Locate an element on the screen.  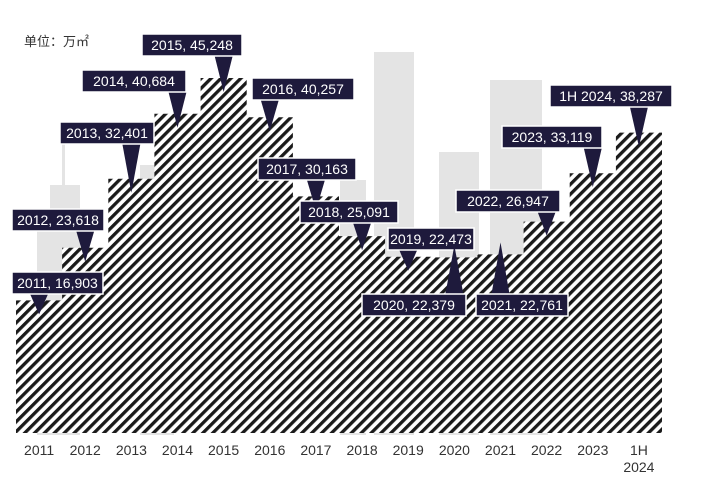
data-label-callout: 2014, 40,684 is located at coordinates (134, 98).